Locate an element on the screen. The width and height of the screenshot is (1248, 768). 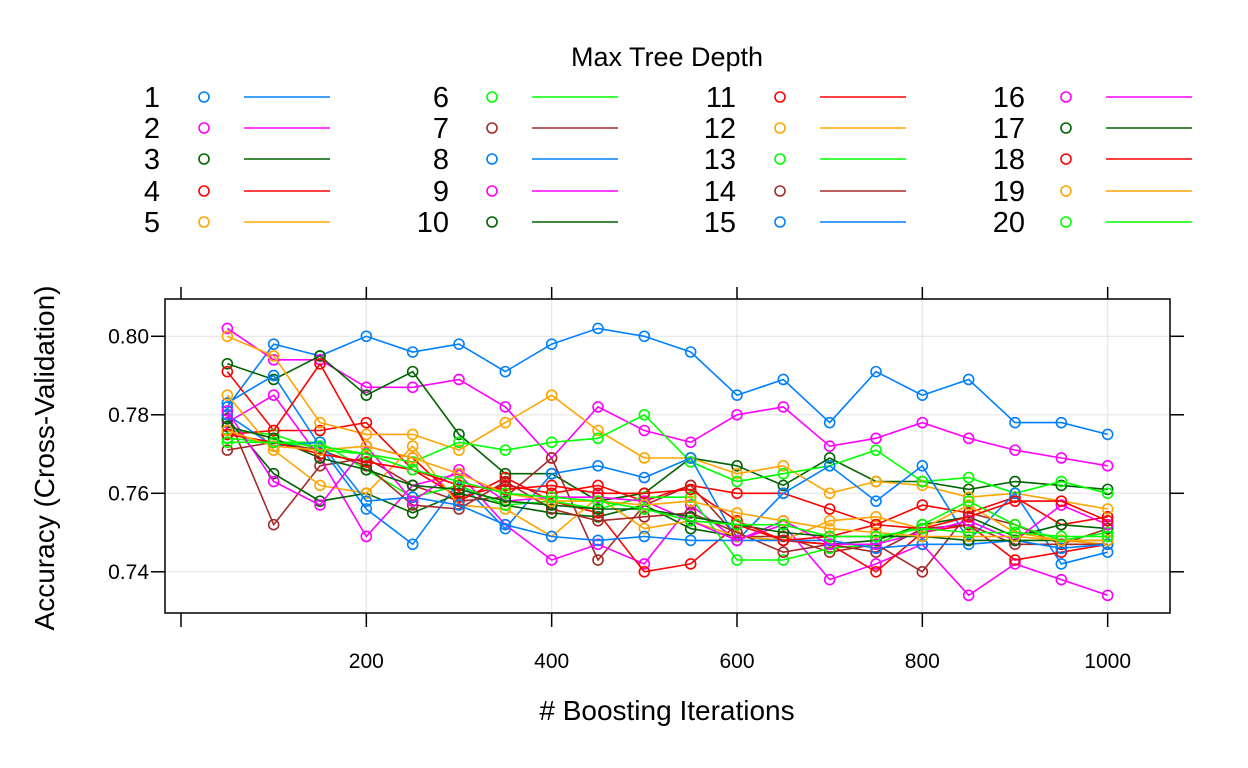
legend-label: 8 is located at coordinates (441, 160).